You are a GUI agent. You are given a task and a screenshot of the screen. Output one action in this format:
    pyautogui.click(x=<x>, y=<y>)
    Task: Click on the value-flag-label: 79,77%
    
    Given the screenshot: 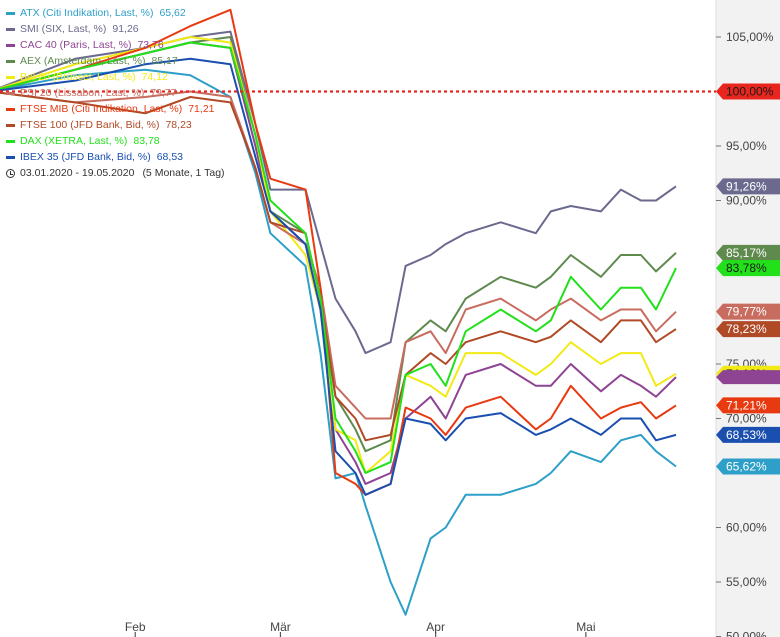 What is the action you would take?
    pyautogui.click(x=746, y=312)
    